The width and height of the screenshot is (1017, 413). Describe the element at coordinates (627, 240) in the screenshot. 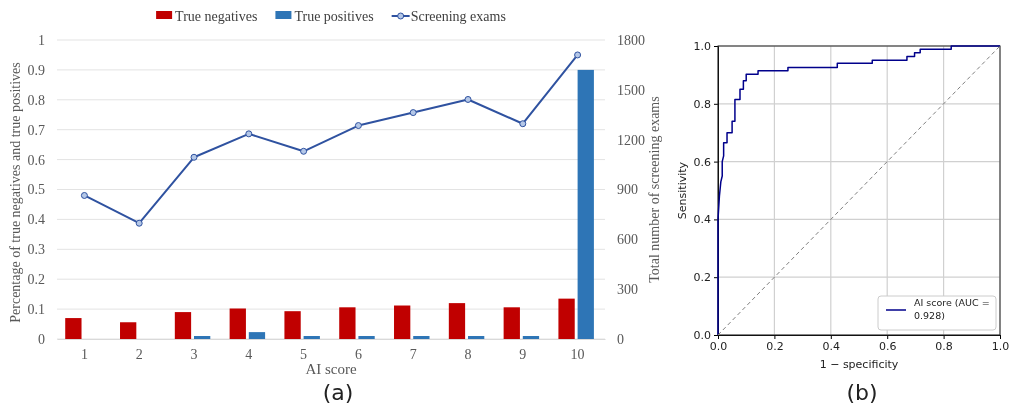

I see `y2-tick-label: 600` at that location.